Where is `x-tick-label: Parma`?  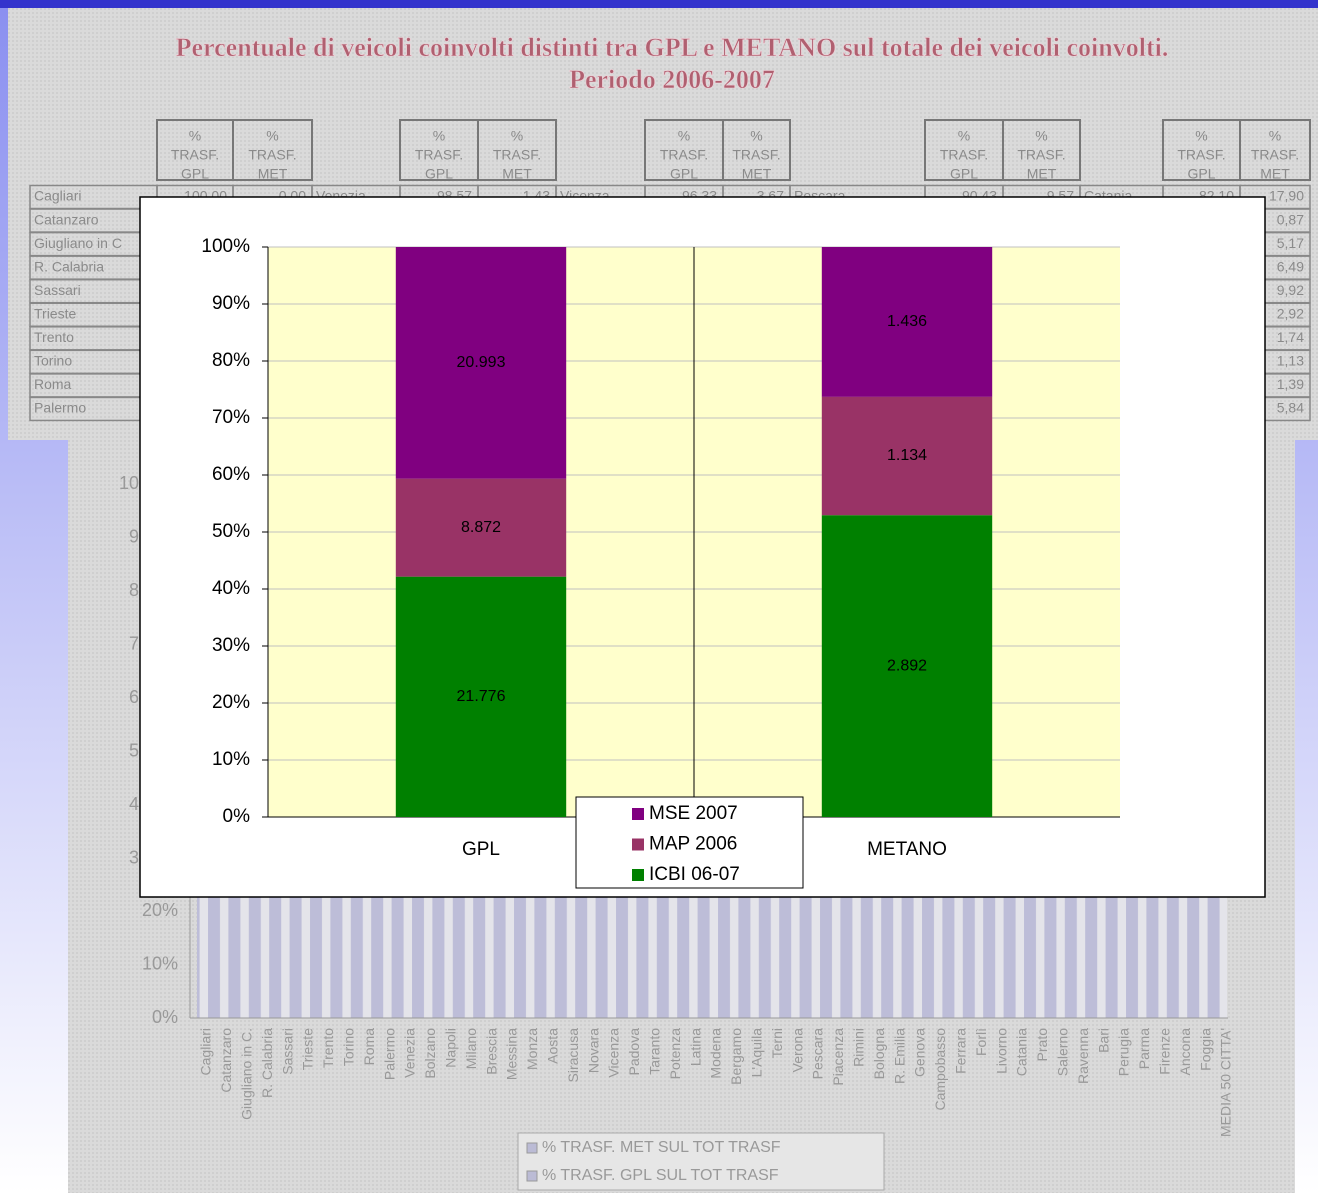 x-tick-label: Parma is located at coordinates (1144, 1048).